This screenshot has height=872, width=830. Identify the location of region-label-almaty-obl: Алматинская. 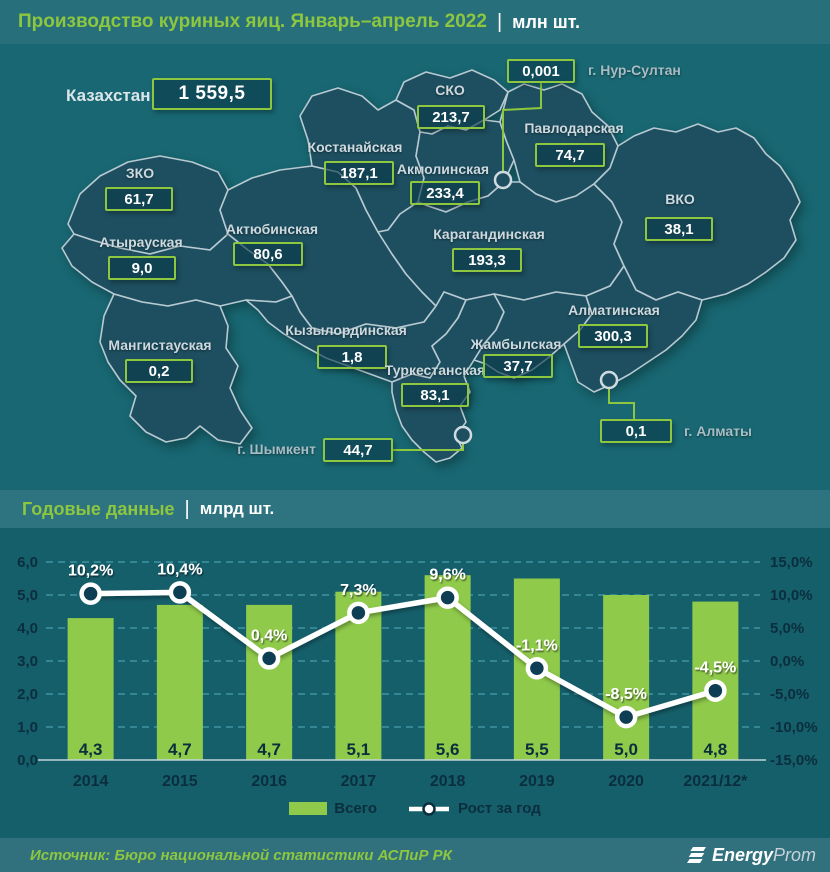
(614, 310).